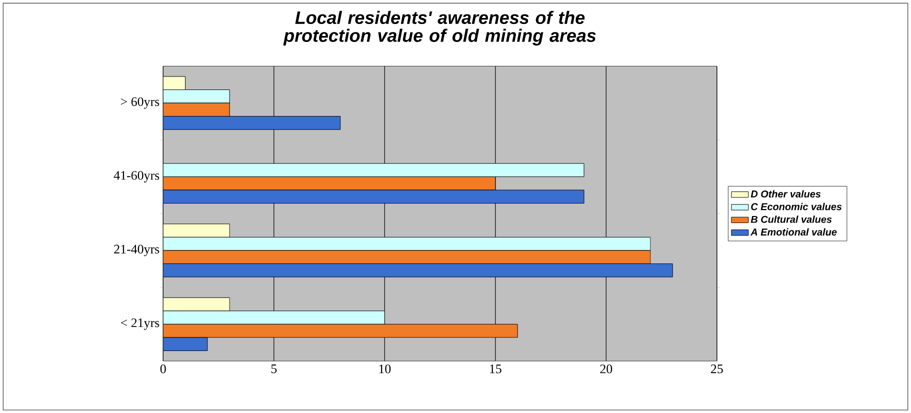  Describe the element at coordinates (140, 324) in the screenshot. I see `y-tick-label: < 21yrs` at that location.